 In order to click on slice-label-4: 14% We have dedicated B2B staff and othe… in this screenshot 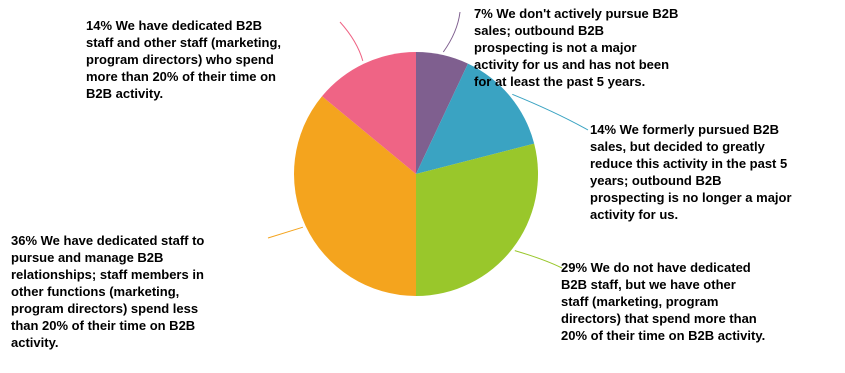, I will do `click(184, 59)`.